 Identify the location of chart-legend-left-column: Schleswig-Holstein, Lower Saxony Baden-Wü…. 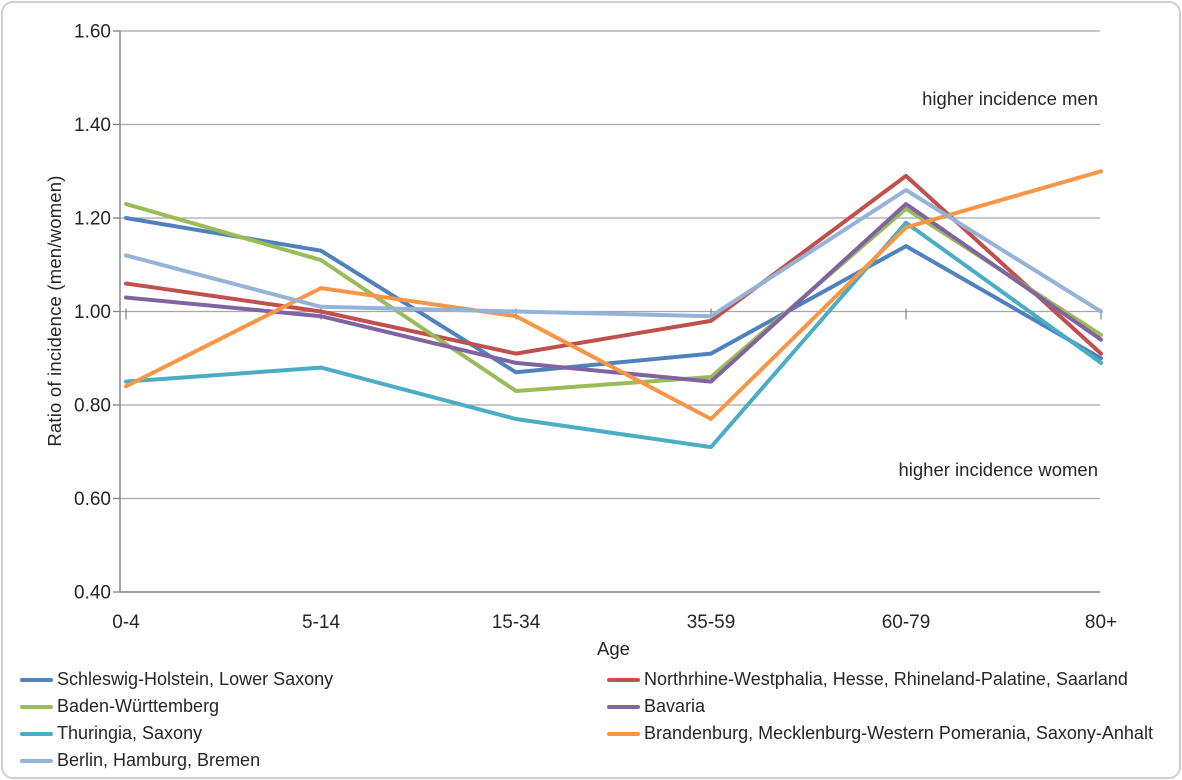
(176, 720).